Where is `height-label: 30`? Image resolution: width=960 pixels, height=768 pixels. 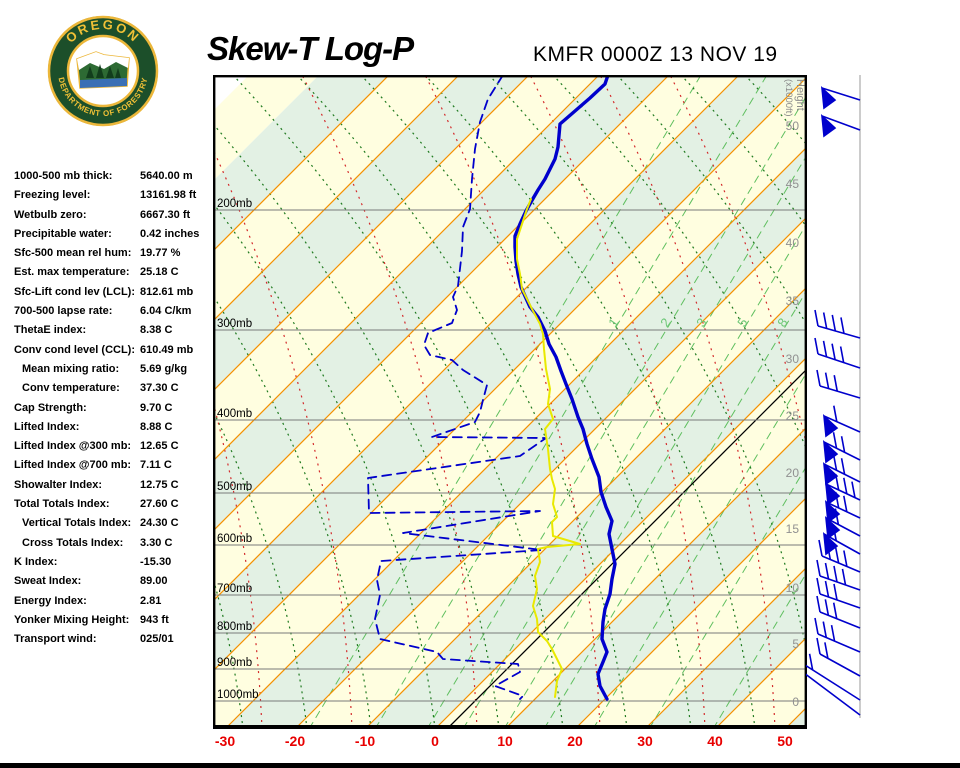 height-label: 30 is located at coordinates (793, 359).